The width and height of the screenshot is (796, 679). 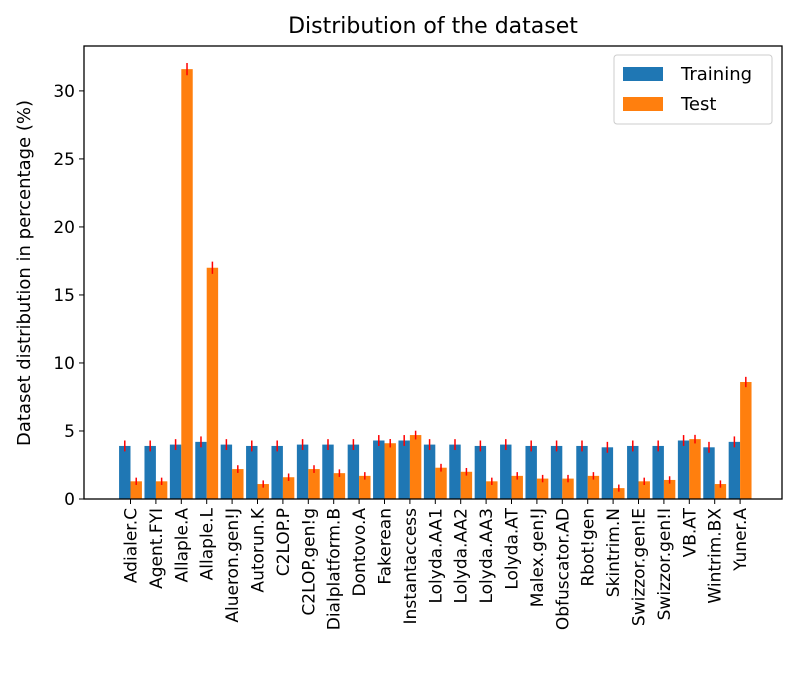 I want to click on x-tick-label: Alueron.gen!J, so click(x=233, y=565).